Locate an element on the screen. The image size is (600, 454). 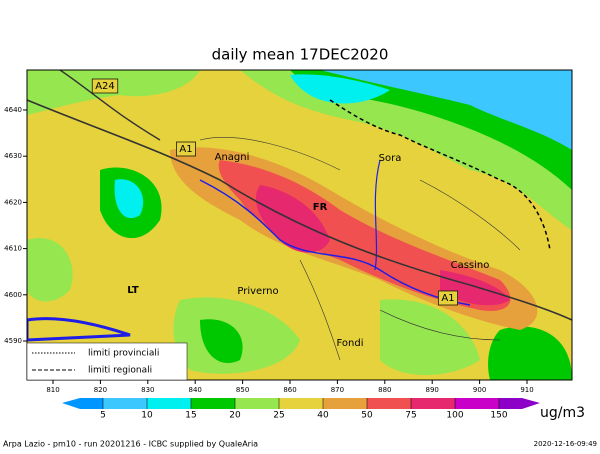
x-tick-label: 830 is located at coordinates (147, 390).